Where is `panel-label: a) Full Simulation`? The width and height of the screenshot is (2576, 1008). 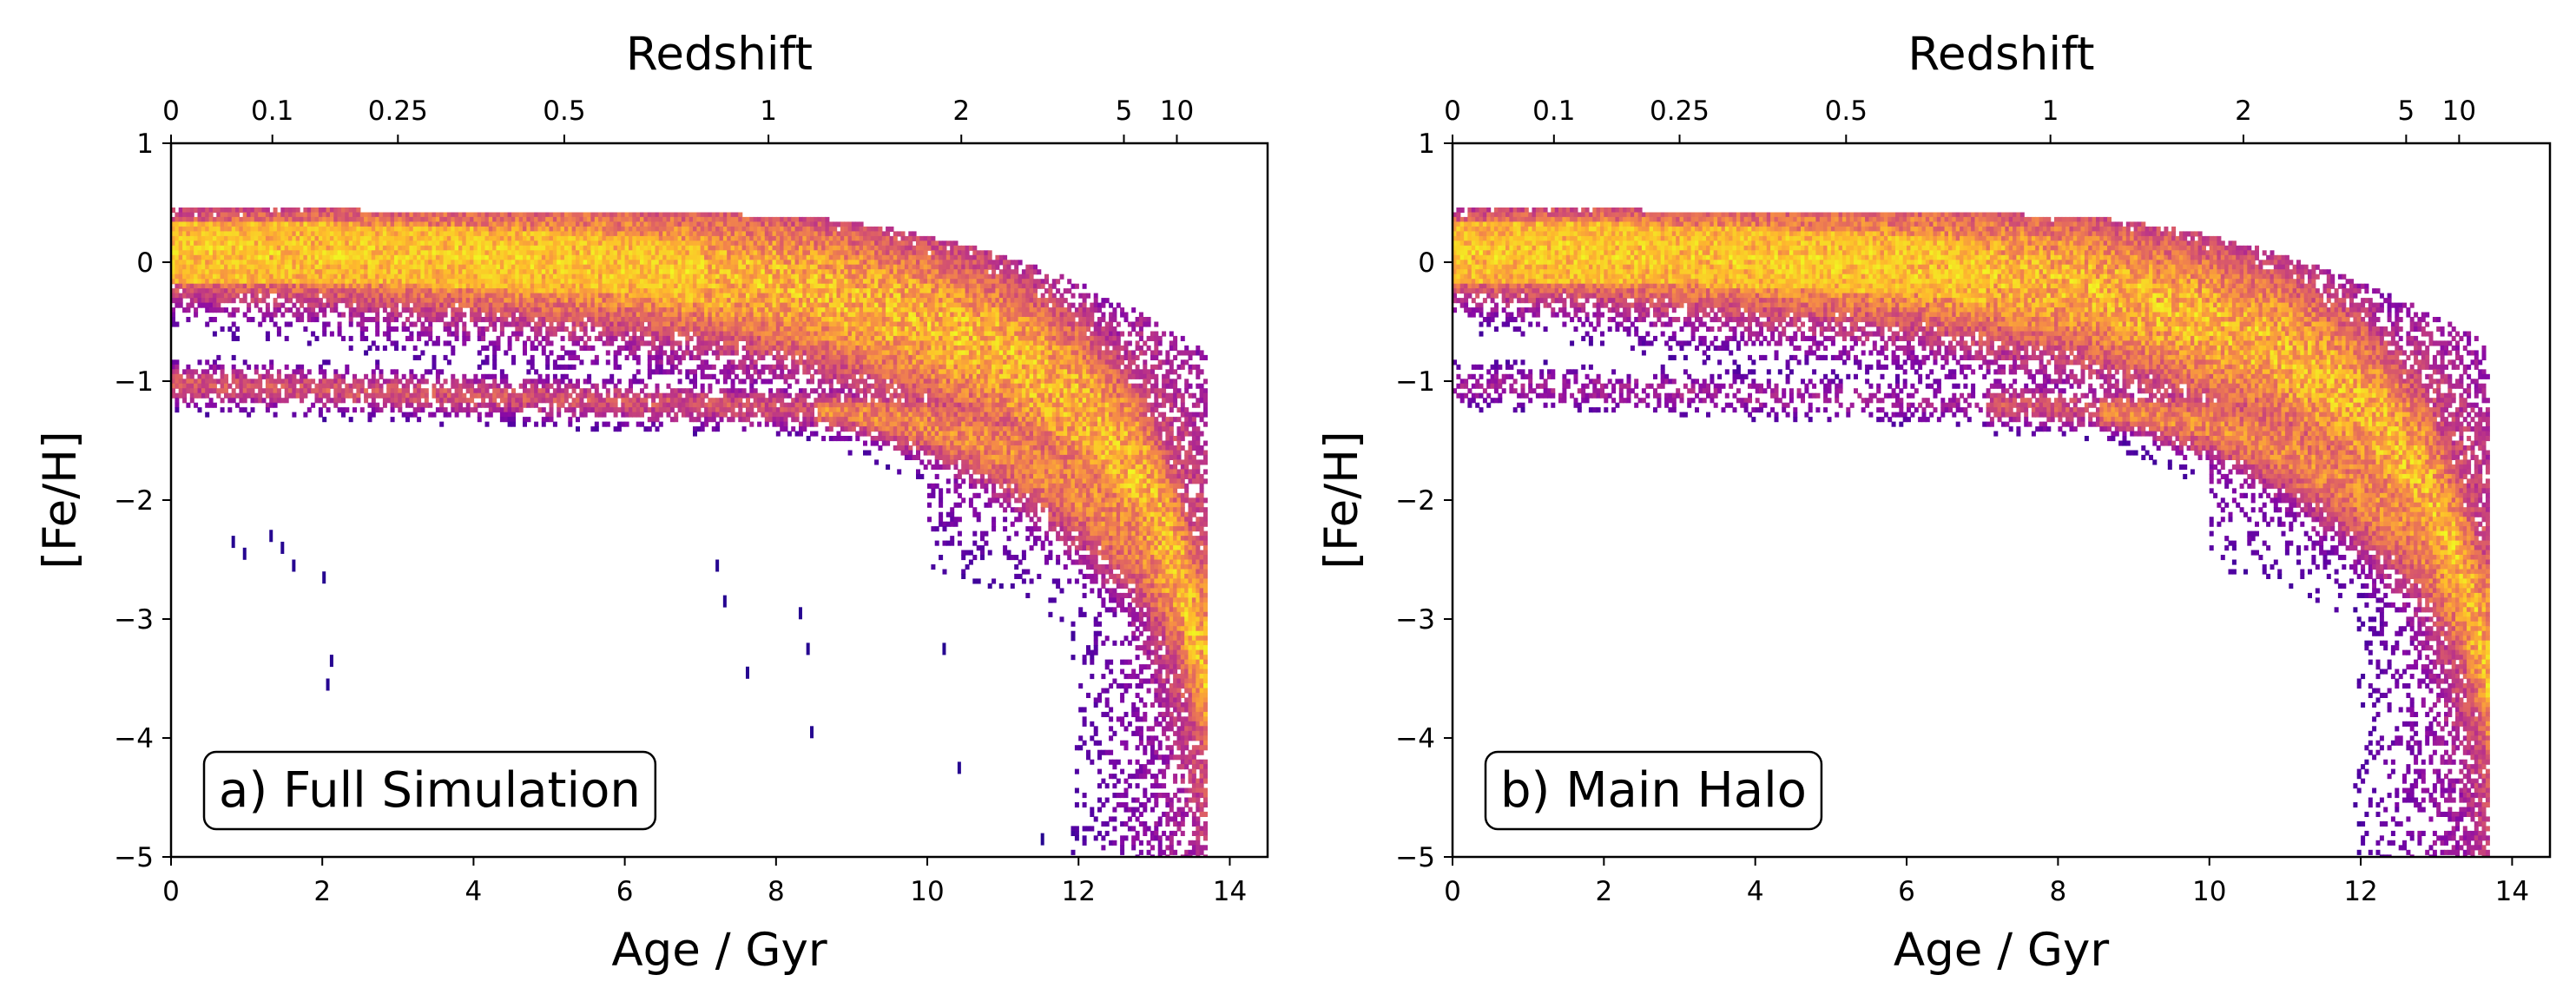
panel-label: a) Full Simulation is located at coordinates (429, 790).